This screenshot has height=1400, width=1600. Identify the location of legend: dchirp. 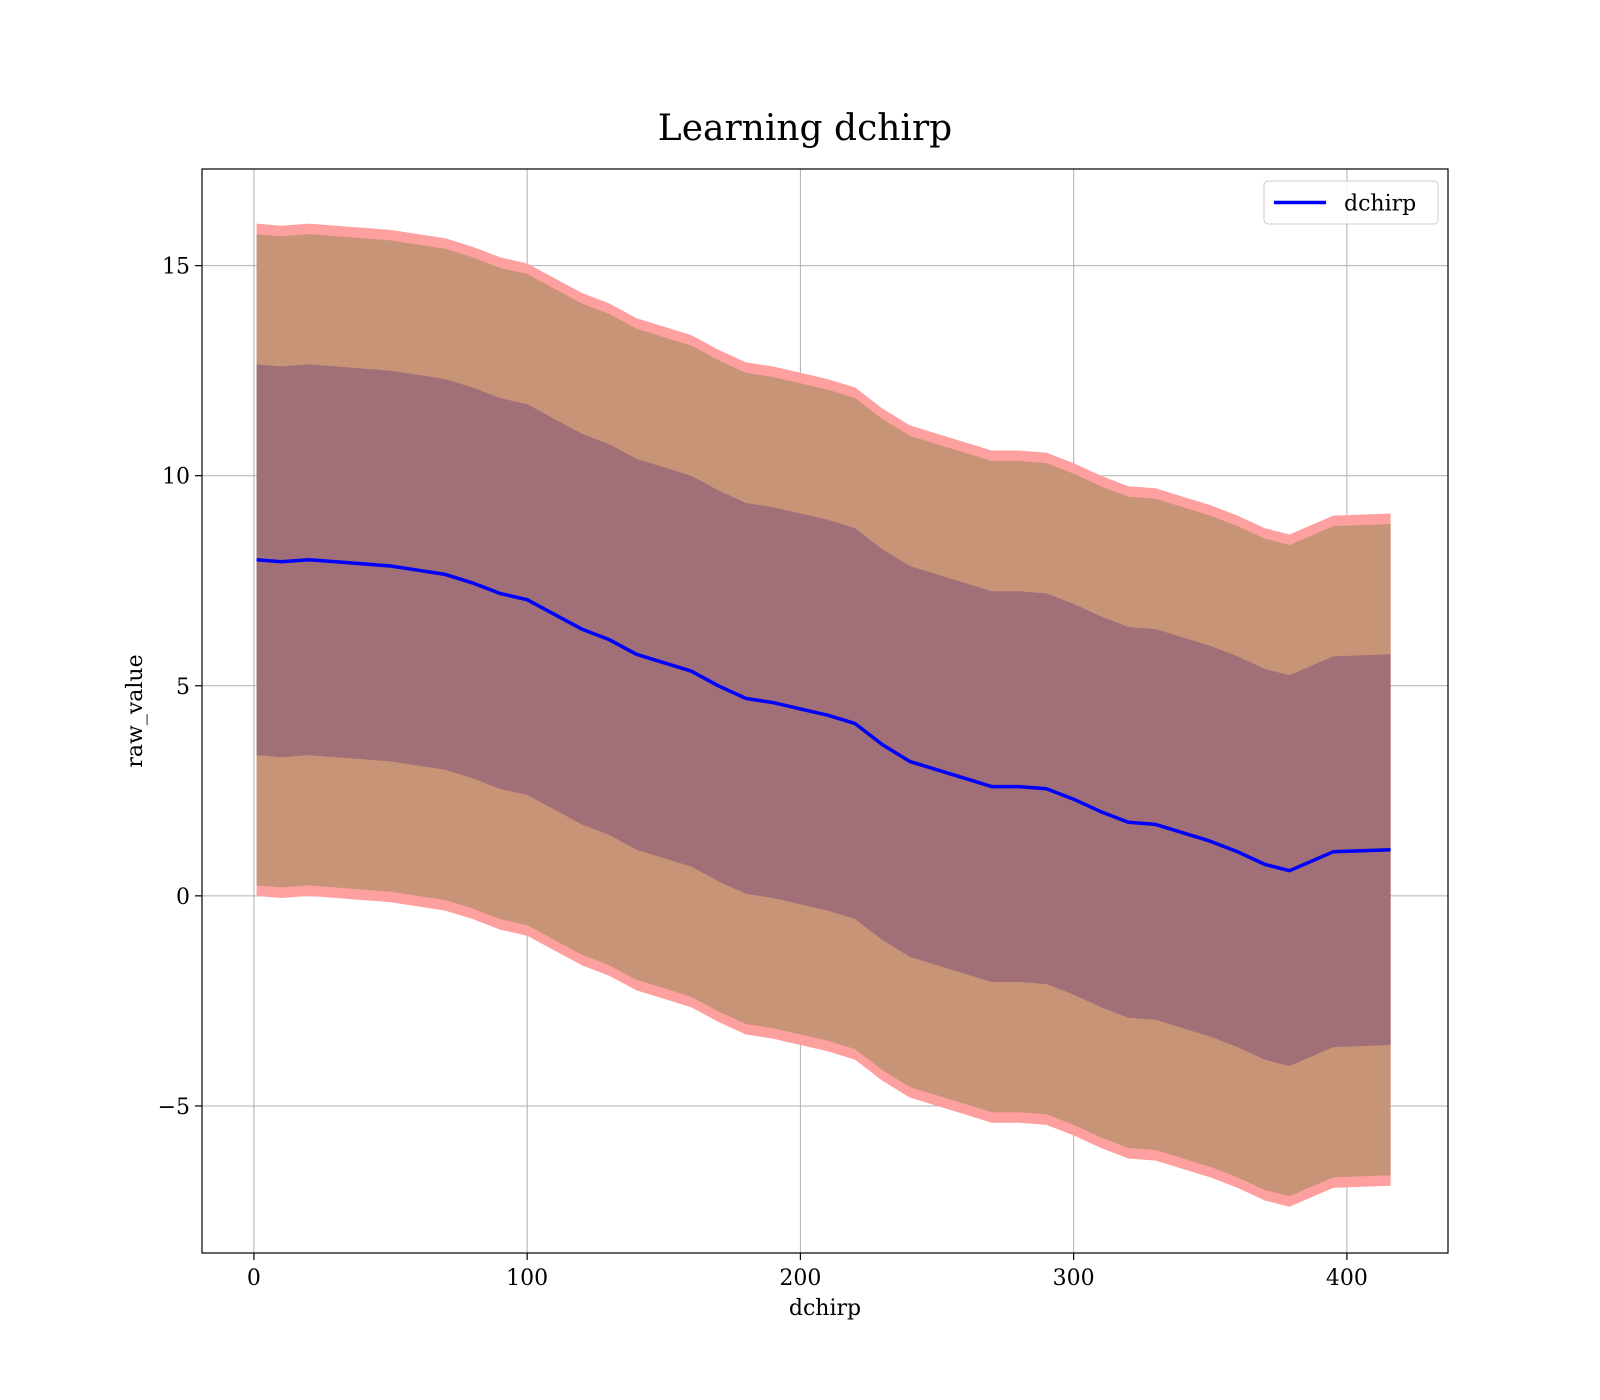
(1351, 202).